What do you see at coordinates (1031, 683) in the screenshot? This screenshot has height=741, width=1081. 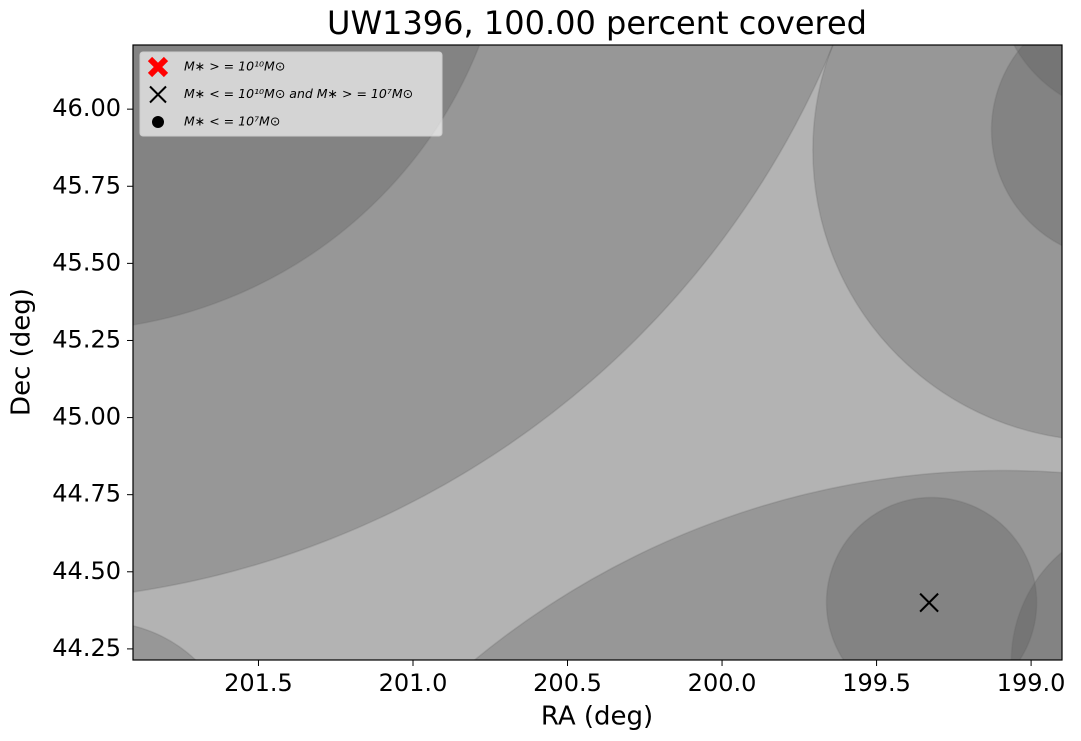 I see `x-tick-label: 199.0` at bounding box center [1031, 683].